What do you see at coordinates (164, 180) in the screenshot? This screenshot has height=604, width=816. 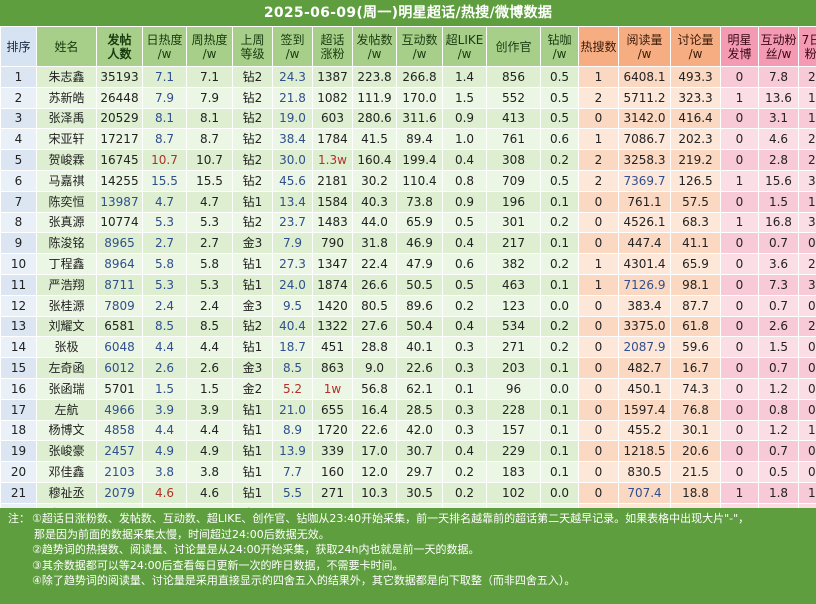 I see `cell-daily-heat: 15.5` at bounding box center [164, 180].